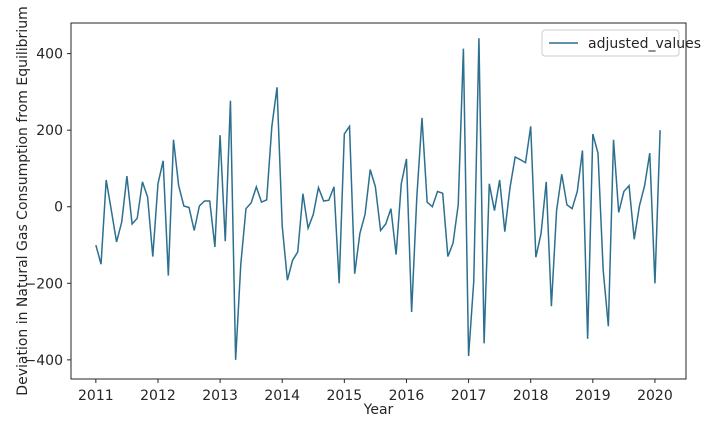  I want to click on x-tick-label: 2016, so click(407, 396).